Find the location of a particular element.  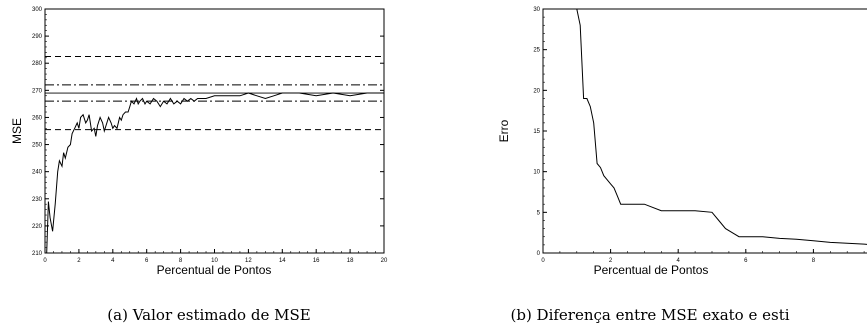

chart-a-y-tick-label: 220 is located at coordinates (37, 227).